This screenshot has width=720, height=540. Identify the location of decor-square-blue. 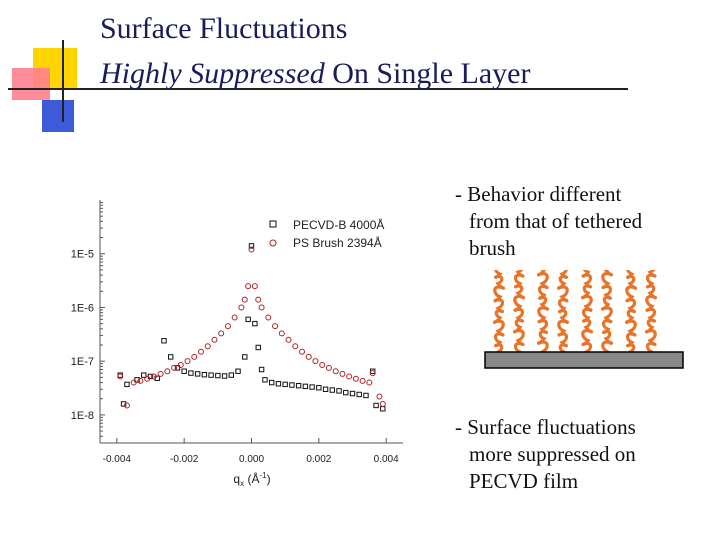
(58, 116).